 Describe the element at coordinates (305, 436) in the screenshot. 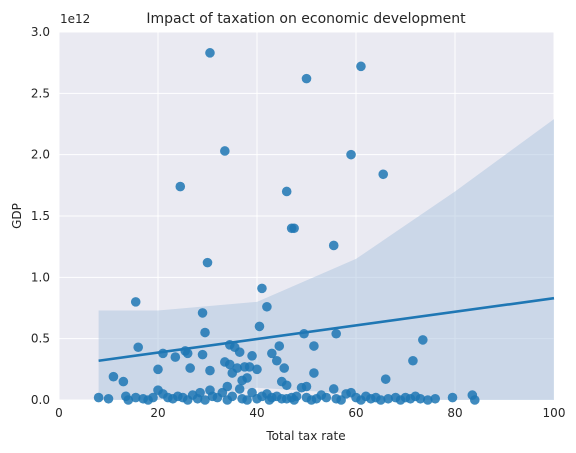

I see `x-axis-label: Total tax rate` at that location.